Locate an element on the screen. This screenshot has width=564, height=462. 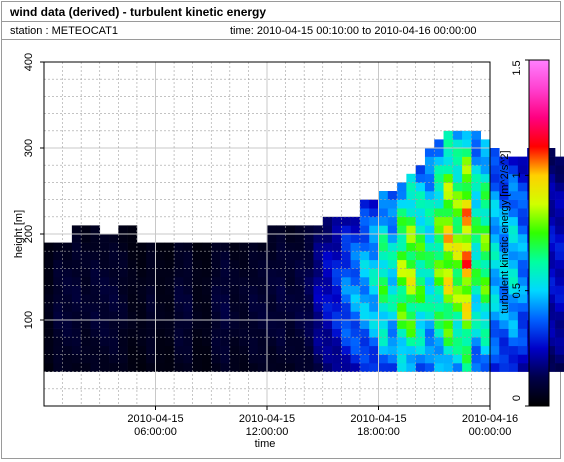
y-tick-label: 300 is located at coordinates (29, 148).